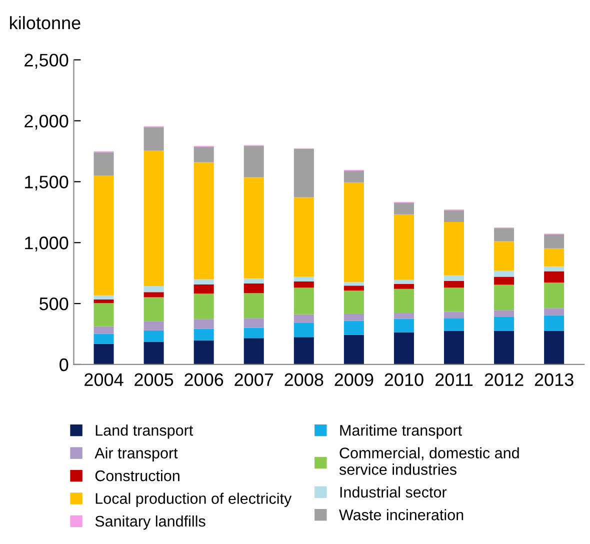 The image size is (590, 544). Describe the element at coordinates (304, 379) in the screenshot. I see `x-tick-label: 2008` at that location.